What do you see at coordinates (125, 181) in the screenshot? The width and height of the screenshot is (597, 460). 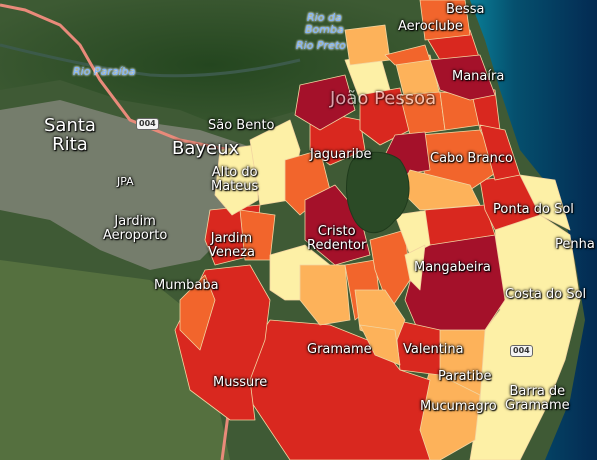 I see `jpa-label: JPA` at bounding box center [125, 181].